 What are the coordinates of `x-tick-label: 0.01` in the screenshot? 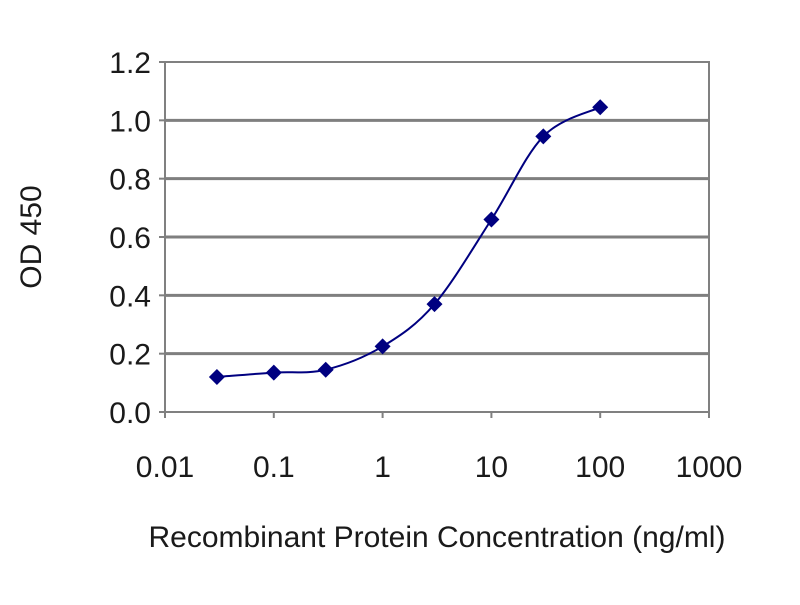 It's located at (165, 467).